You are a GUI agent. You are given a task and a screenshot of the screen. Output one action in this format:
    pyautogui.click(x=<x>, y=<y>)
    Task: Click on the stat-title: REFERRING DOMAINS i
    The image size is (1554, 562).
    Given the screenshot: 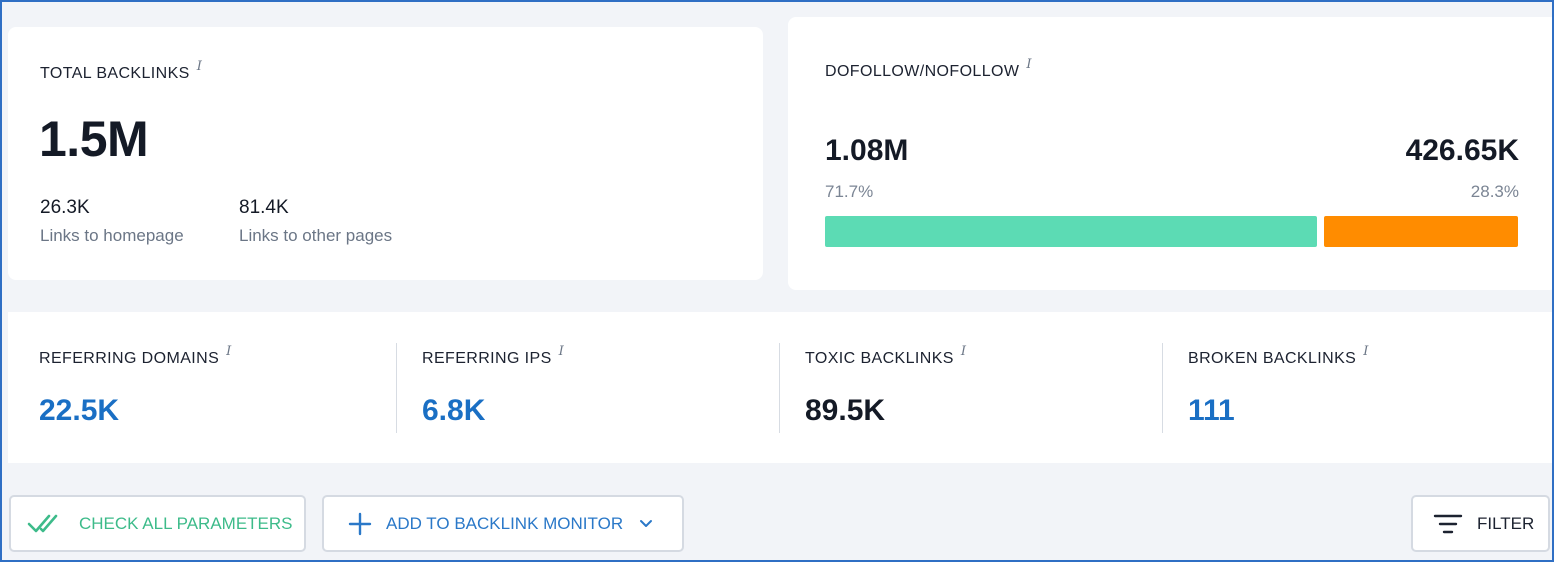 What is the action you would take?
    pyautogui.click(x=135, y=356)
    